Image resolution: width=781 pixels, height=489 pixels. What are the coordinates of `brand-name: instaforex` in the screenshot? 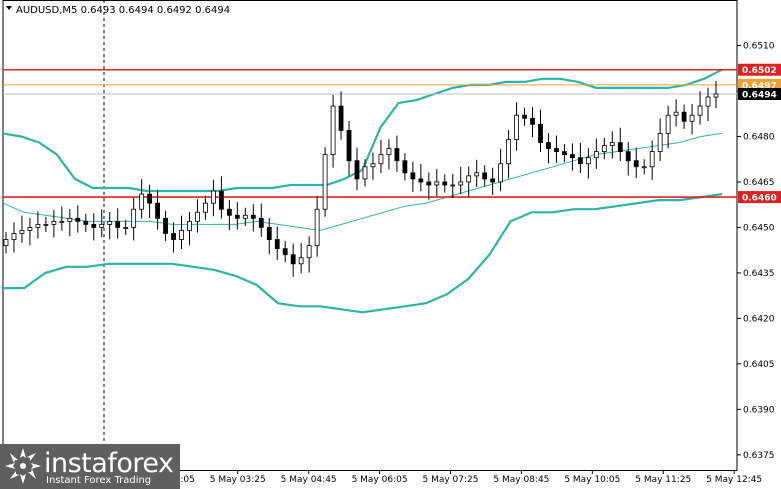 It's located at (109, 463).